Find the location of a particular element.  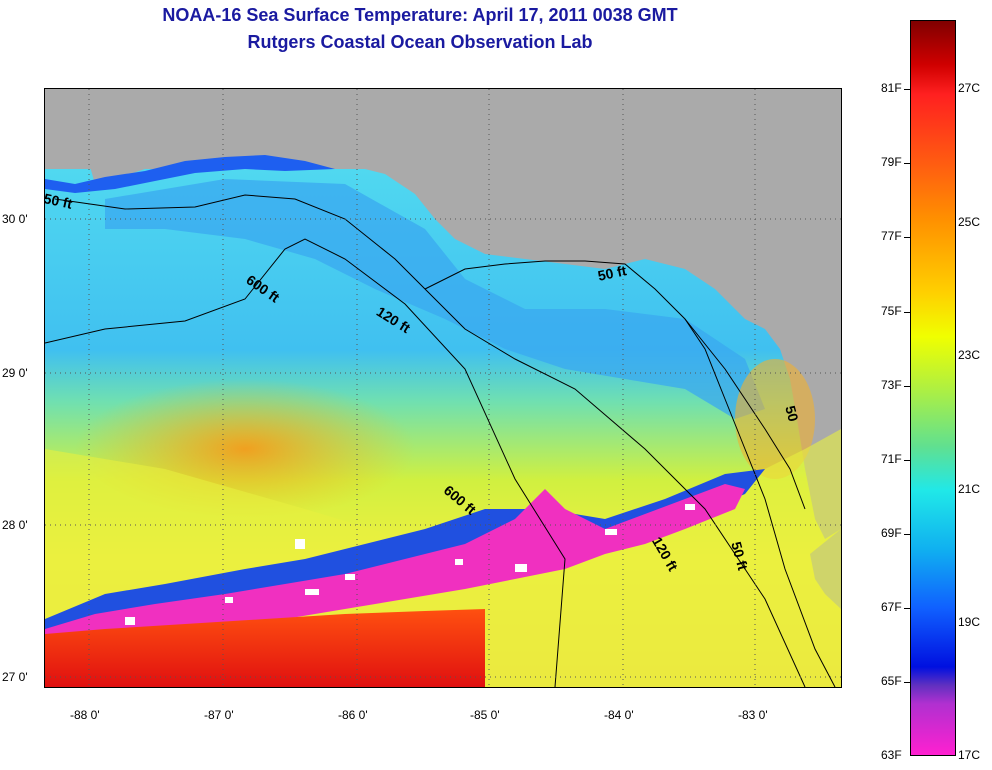

colorbar-c-17: 17C is located at coordinates (969, 755).